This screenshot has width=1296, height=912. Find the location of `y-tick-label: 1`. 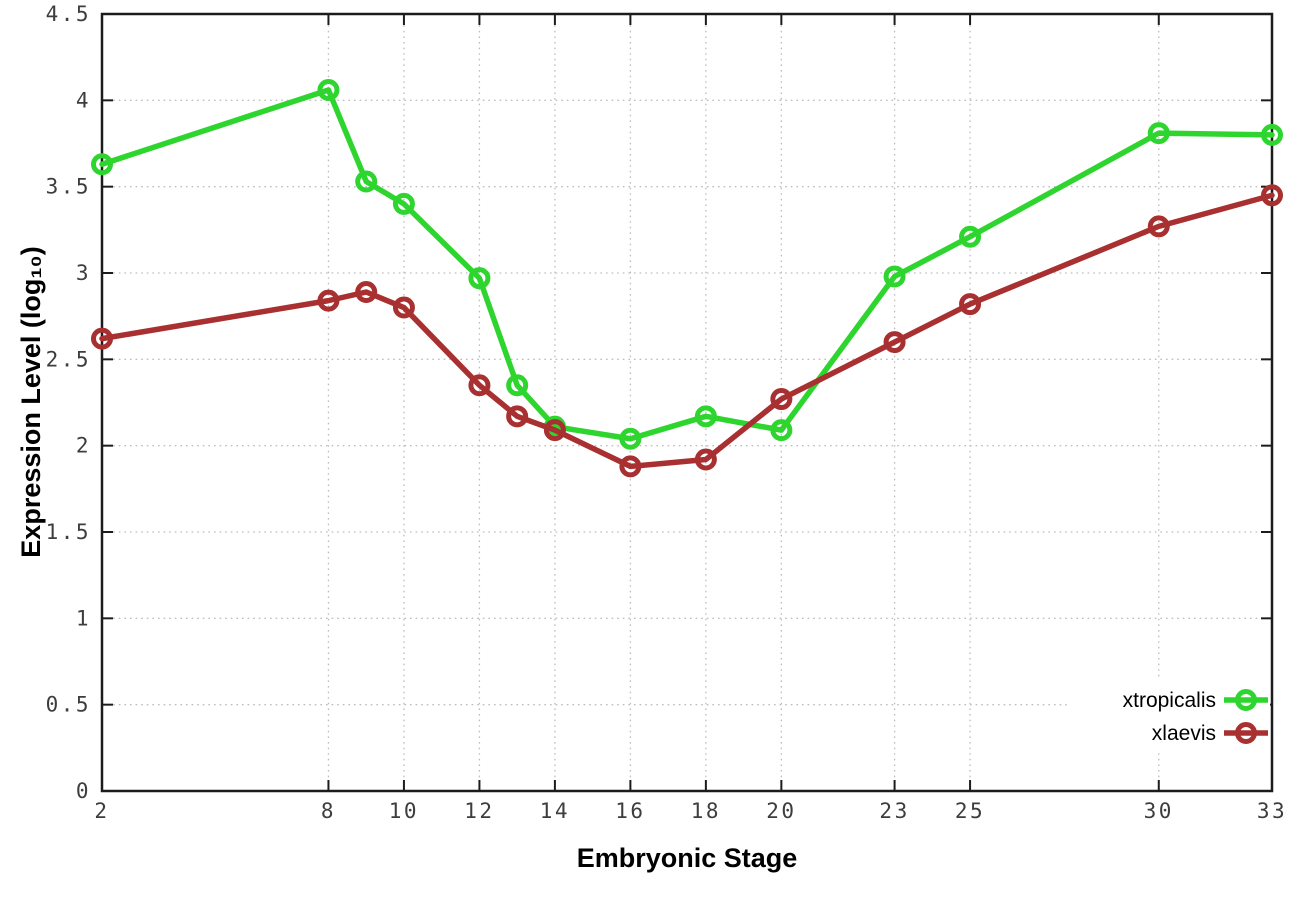

y-tick-label: 1 is located at coordinates (83, 618).